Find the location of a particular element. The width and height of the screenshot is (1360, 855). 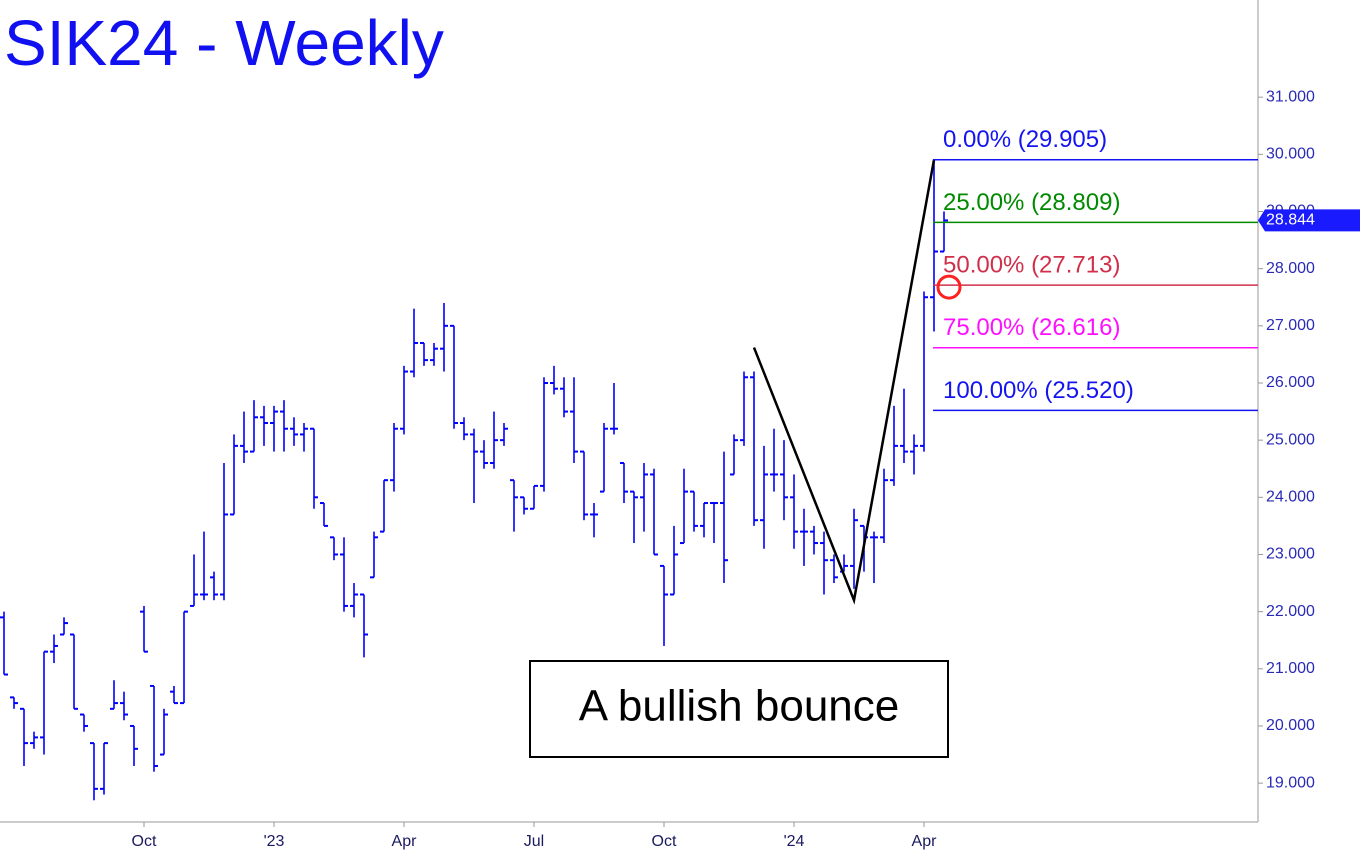

y-tick-label: 19.000 is located at coordinates (1290, 782).